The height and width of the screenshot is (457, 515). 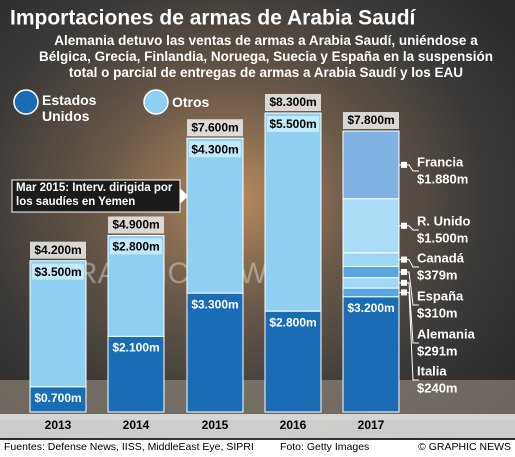 I want to click on value-label: $0.700m, so click(x=57, y=398).